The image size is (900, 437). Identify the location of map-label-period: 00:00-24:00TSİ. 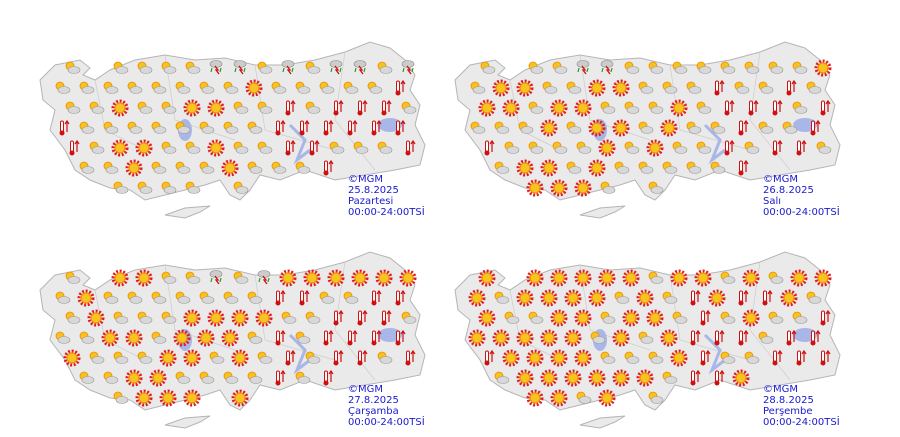
(386, 421).